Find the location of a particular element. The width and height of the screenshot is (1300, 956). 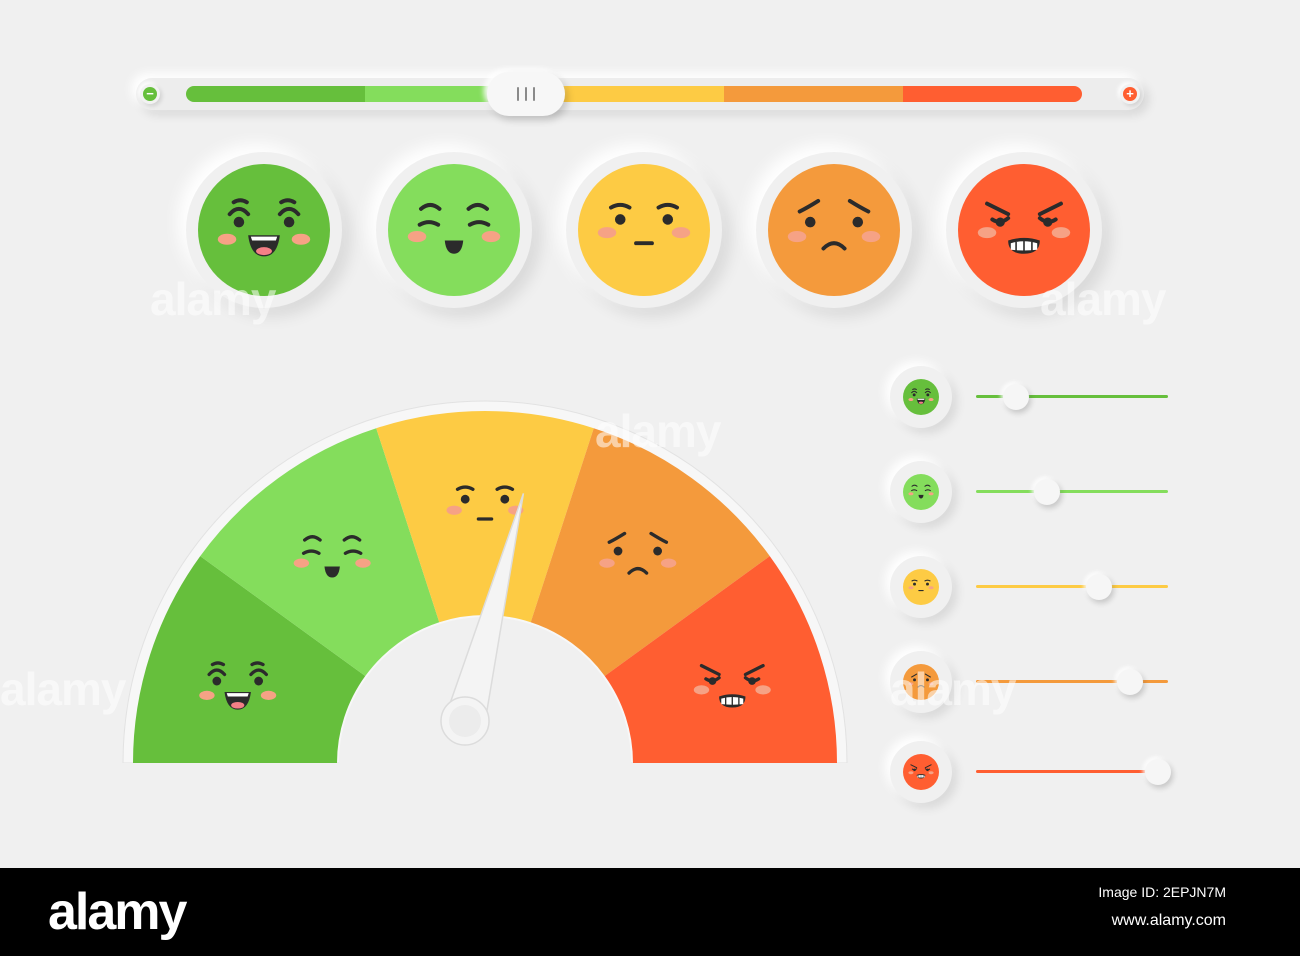

rating-row-happy is located at coordinates (1035, 492).